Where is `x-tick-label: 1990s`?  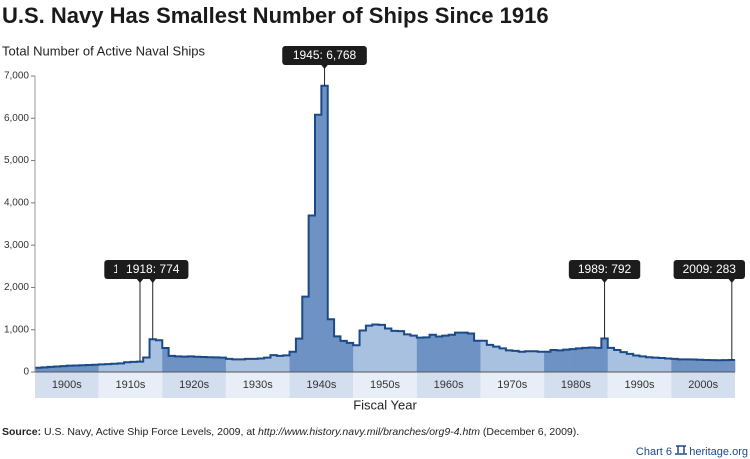 x-tick-label: 1990s is located at coordinates (640, 385).